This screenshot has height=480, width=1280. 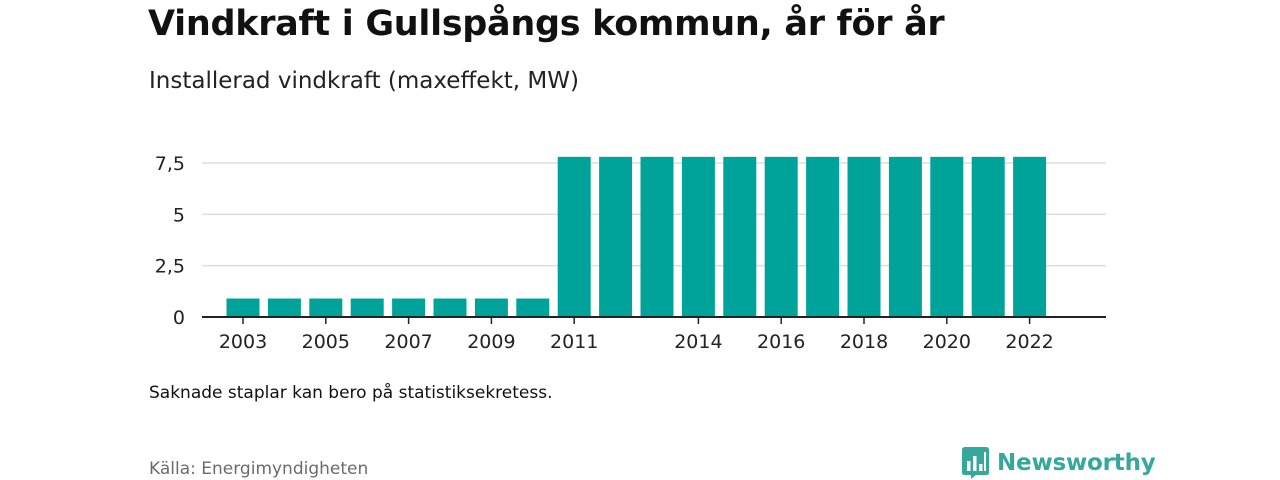 What do you see at coordinates (947, 342) in the screenshot?
I see `x-tick-label: 2020` at bounding box center [947, 342].